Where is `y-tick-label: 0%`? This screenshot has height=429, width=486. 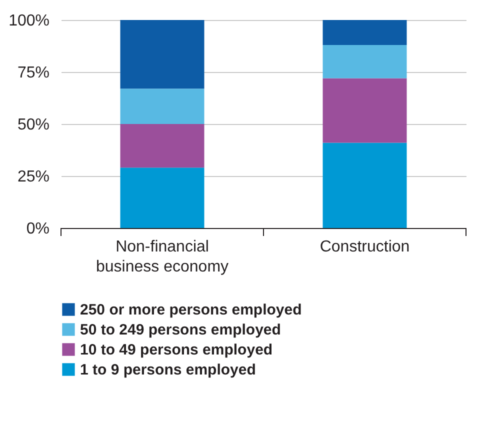
y-tick-label: 0% is located at coordinates (38, 229).